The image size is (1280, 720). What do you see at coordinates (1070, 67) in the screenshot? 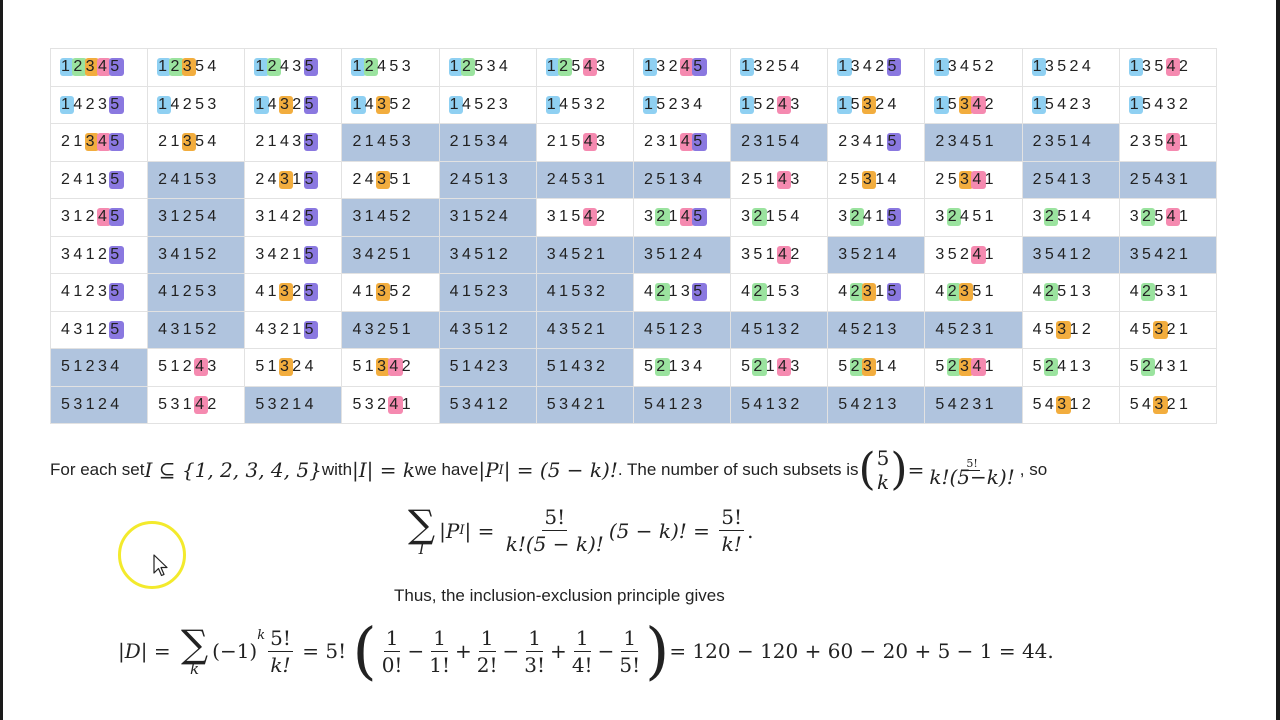
I see `permutation-cell: 13524` at bounding box center [1070, 67].